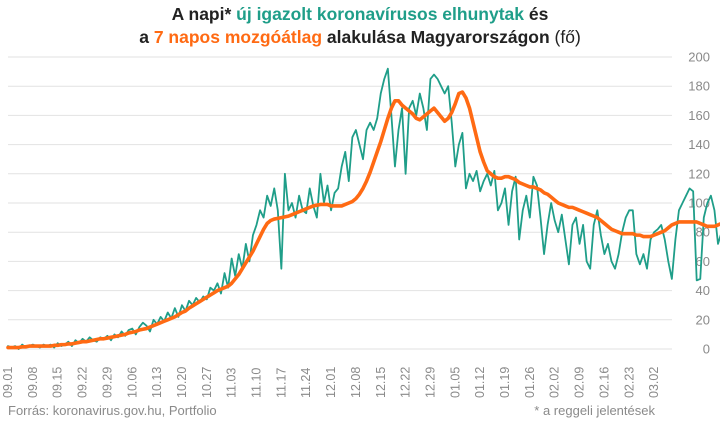  I want to click on x-tick-label: 09.01, so click(8, 382).